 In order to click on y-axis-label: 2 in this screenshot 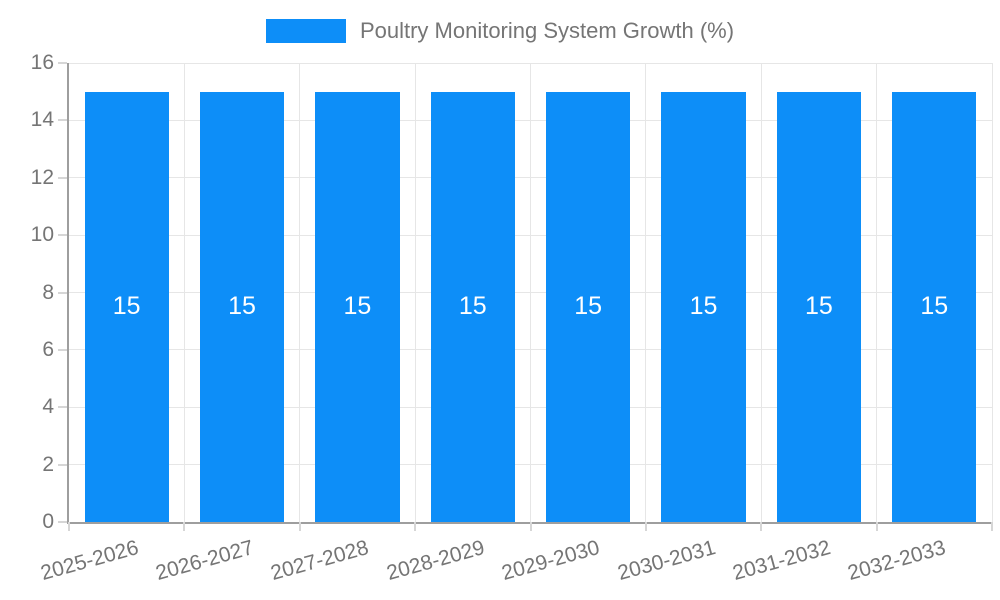, I will do `click(48, 464)`.